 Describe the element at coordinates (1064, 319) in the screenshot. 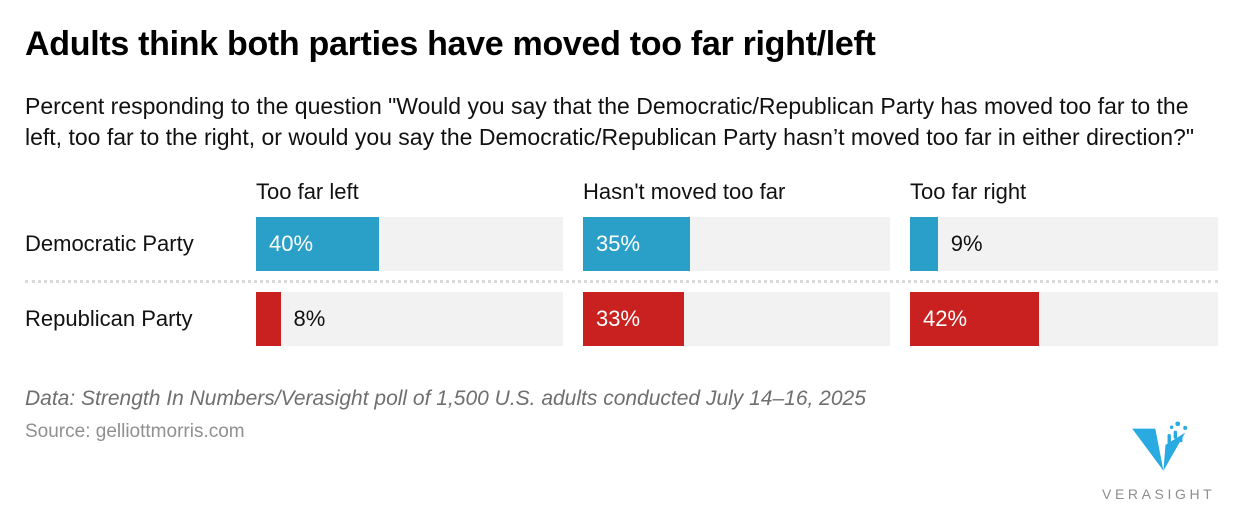

I see `bar-track: 42%` at that location.